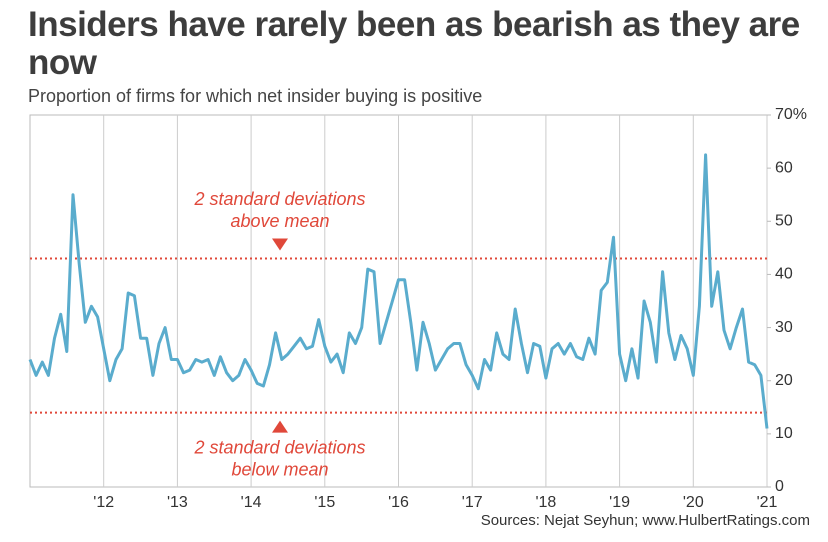 This screenshot has height=542, width=828. I want to click on x-tick-label: '14, so click(251, 502).